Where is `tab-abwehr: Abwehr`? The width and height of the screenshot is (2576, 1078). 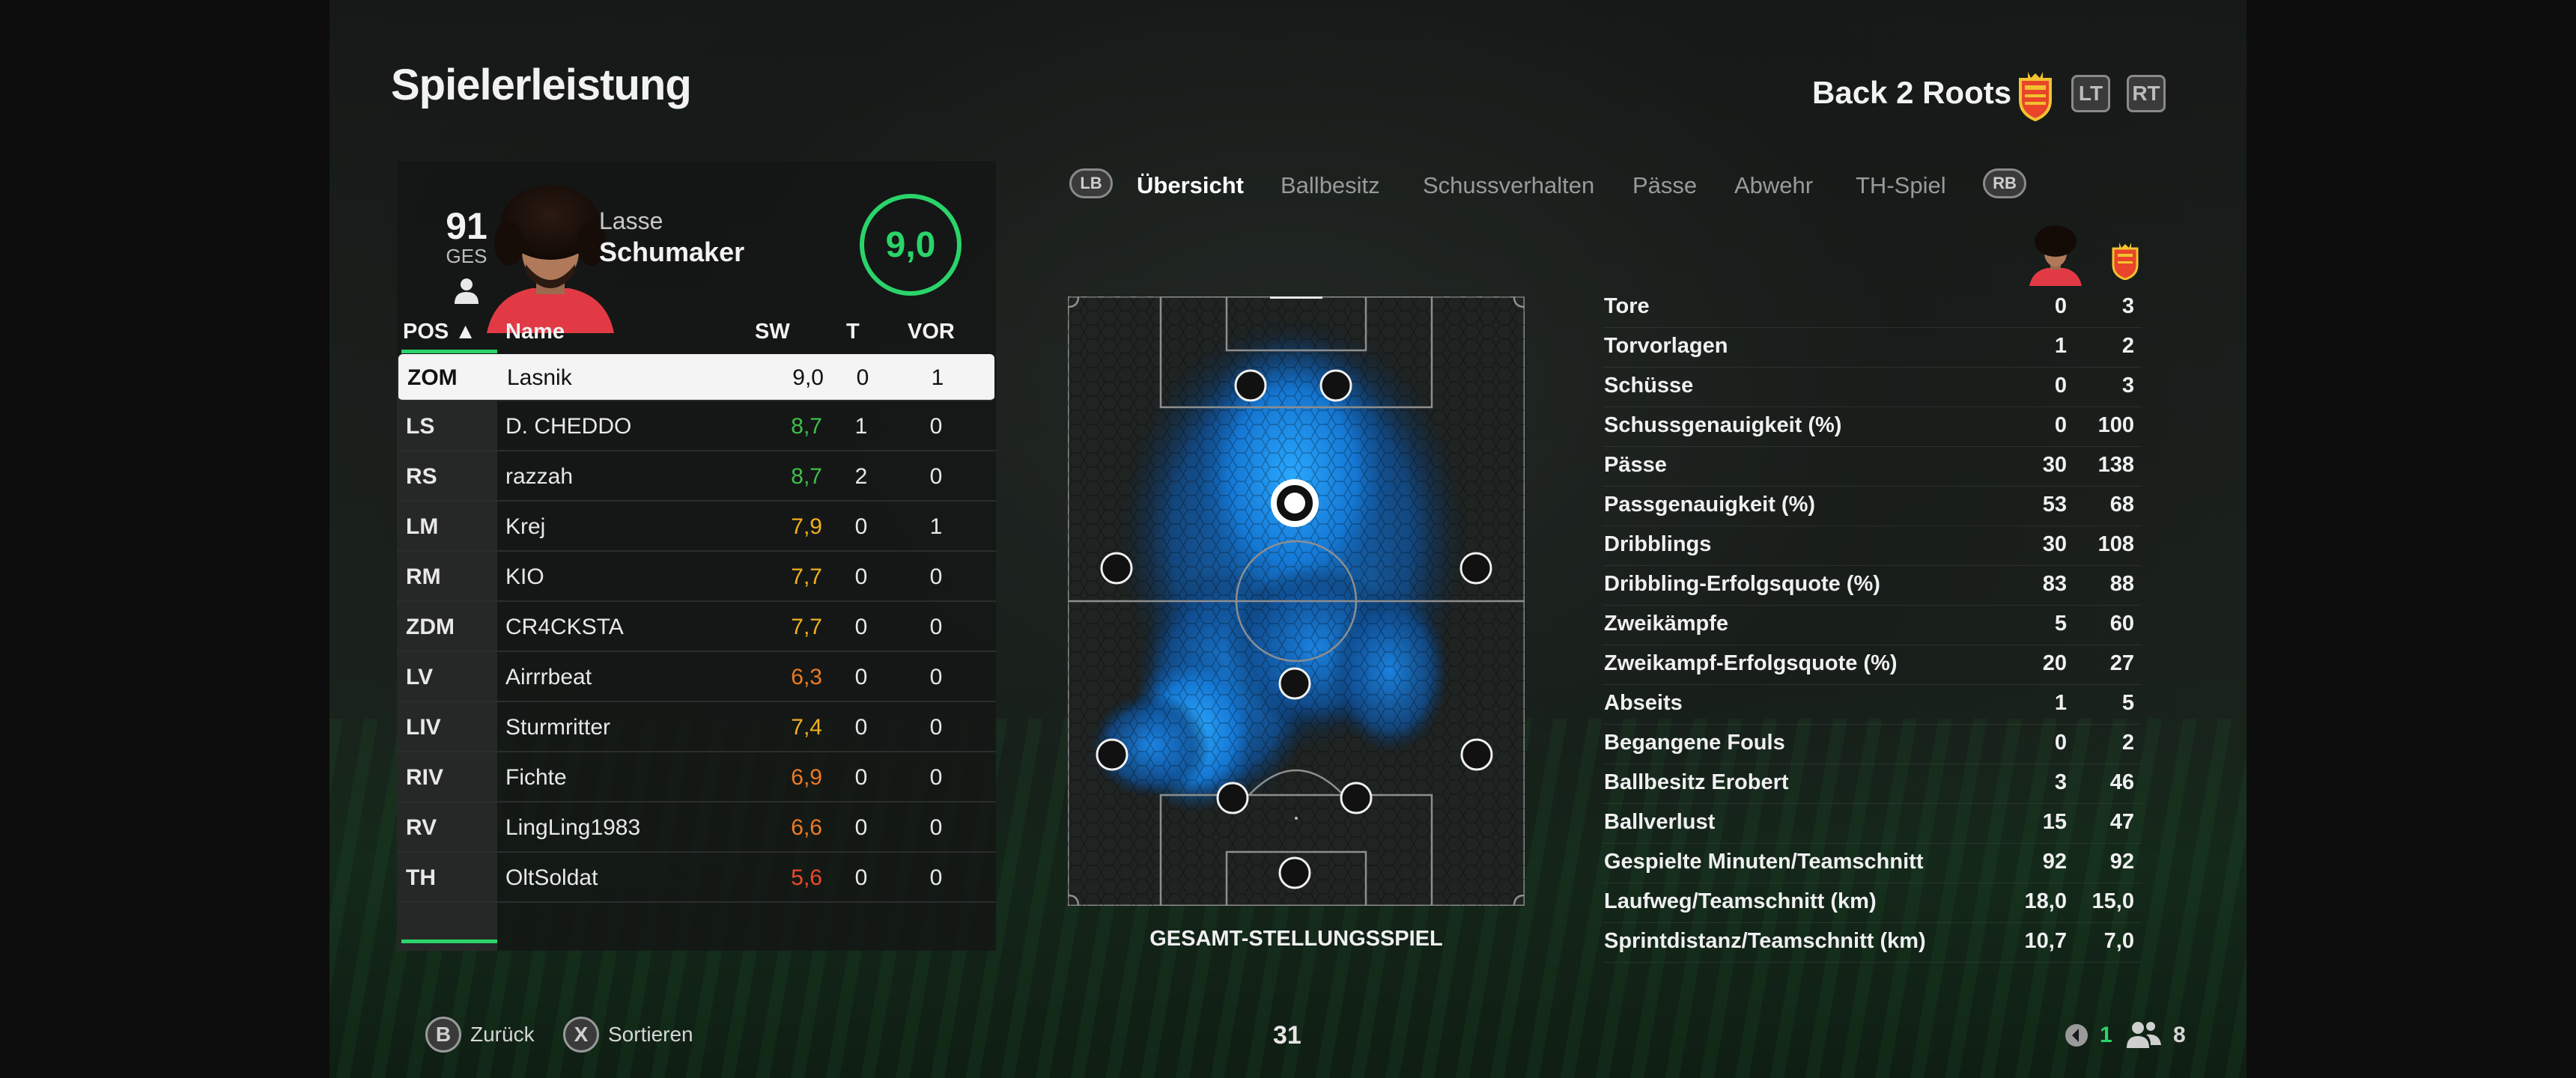 tab-abwehr: Abwehr is located at coordinates (1774, 185).